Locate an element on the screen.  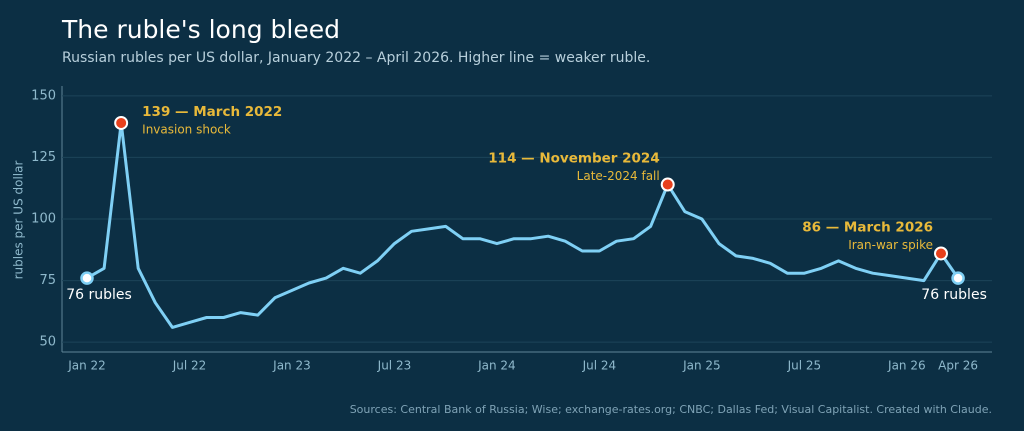
annotation-label: 86 — March 2026 is located at coordinates (867, 227).